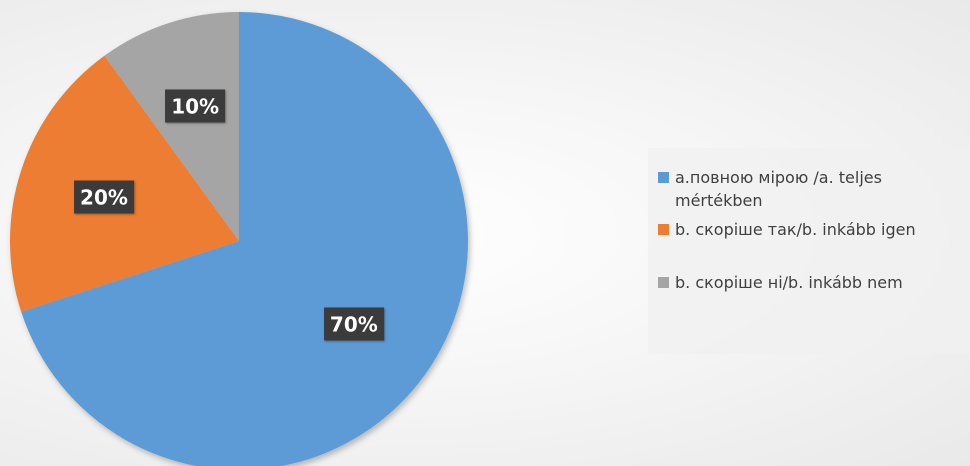  Describe the element at coordinates (353, 324) in the screenshot. I see `slice-data-label: 70%` at that location.